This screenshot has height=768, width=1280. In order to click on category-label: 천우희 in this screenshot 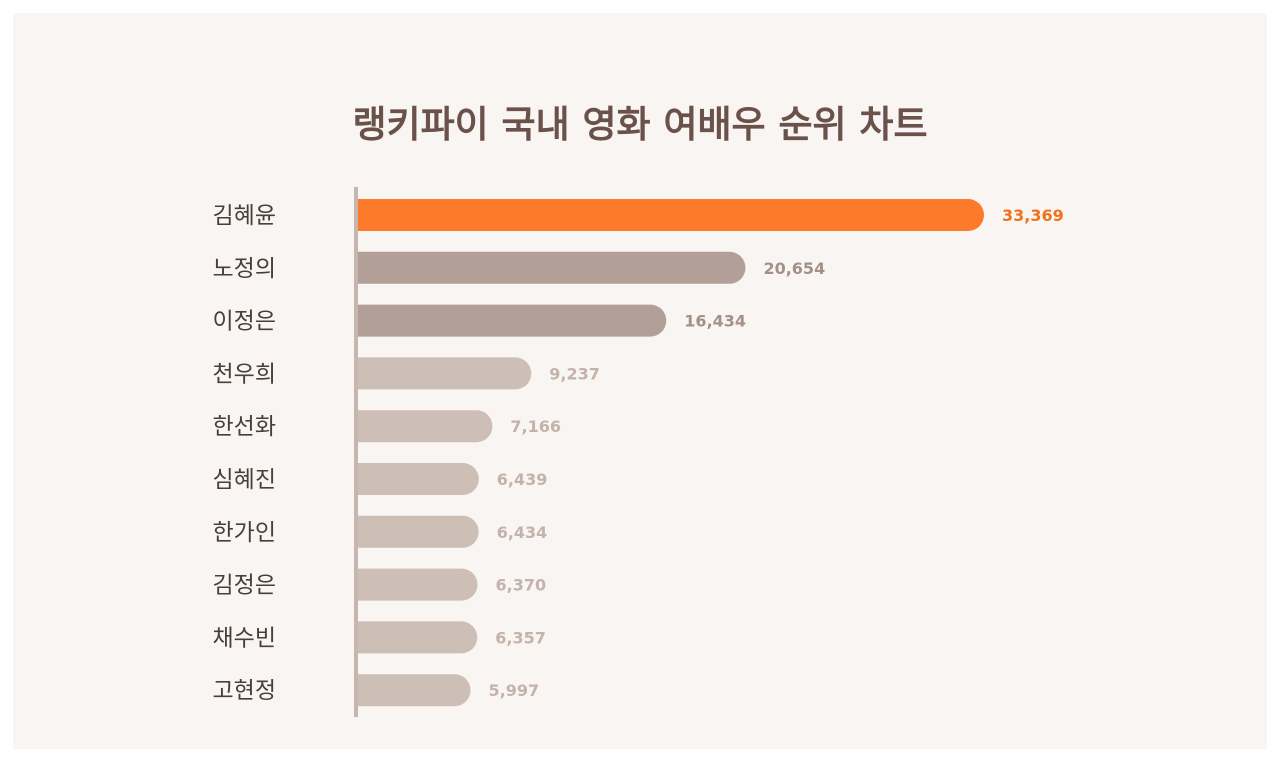, I will do `click(244, 374)`.